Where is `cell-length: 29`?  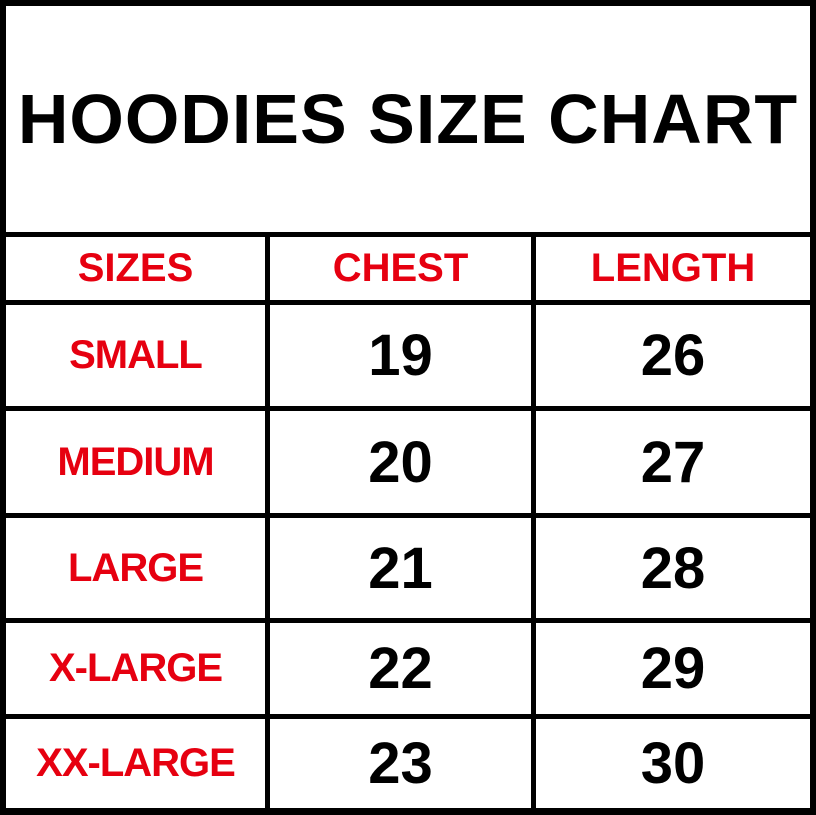
cell-length: 29 is located at coordinates (673, 668).